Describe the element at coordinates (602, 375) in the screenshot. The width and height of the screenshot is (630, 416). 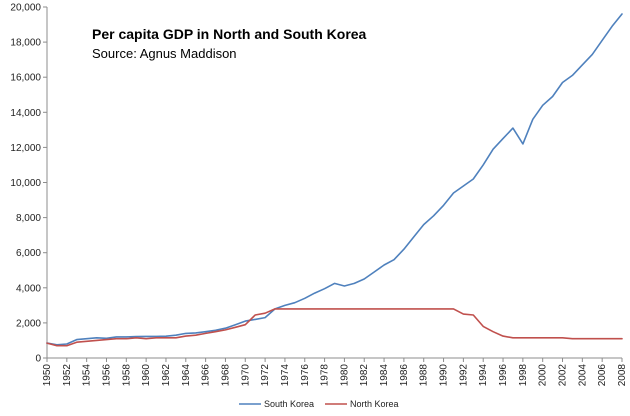
I see `x-tick-label: 2006` at that location.